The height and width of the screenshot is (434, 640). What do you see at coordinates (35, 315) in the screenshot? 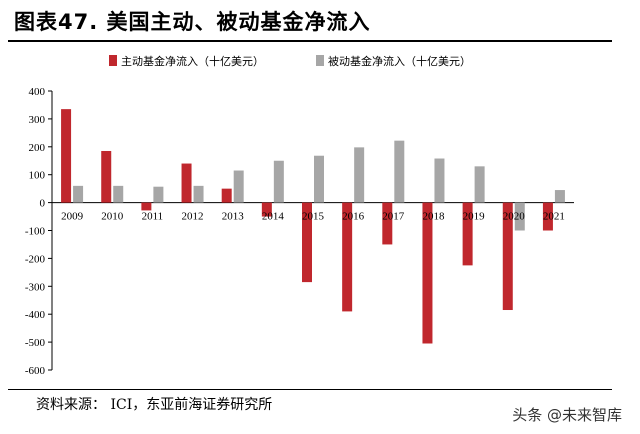
I see `y-tick-label: -400` at bounding box center [35, 315].